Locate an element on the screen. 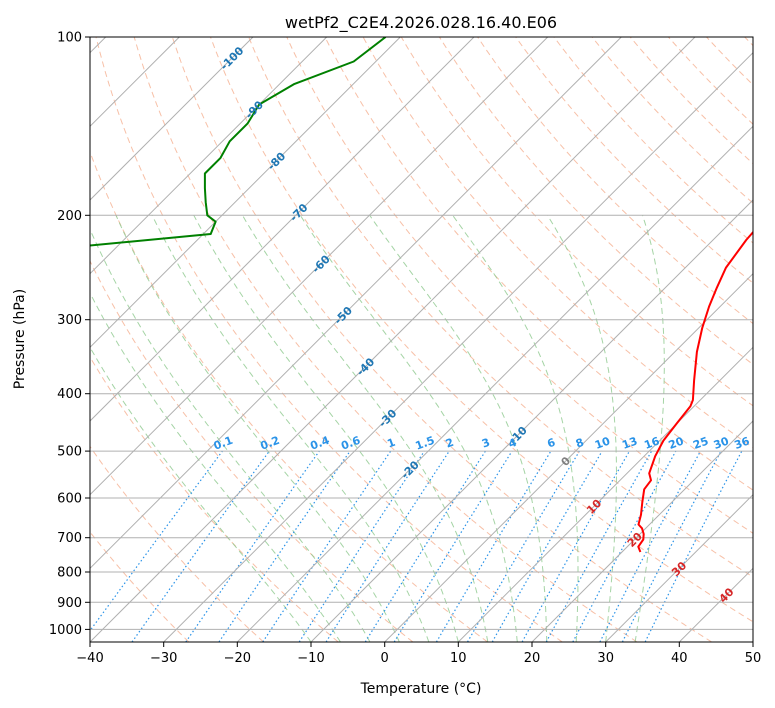 The height and width of the screenshot is (708, 775). mixing-ratio-label: 1.5 is located at coordinates (425, 443).